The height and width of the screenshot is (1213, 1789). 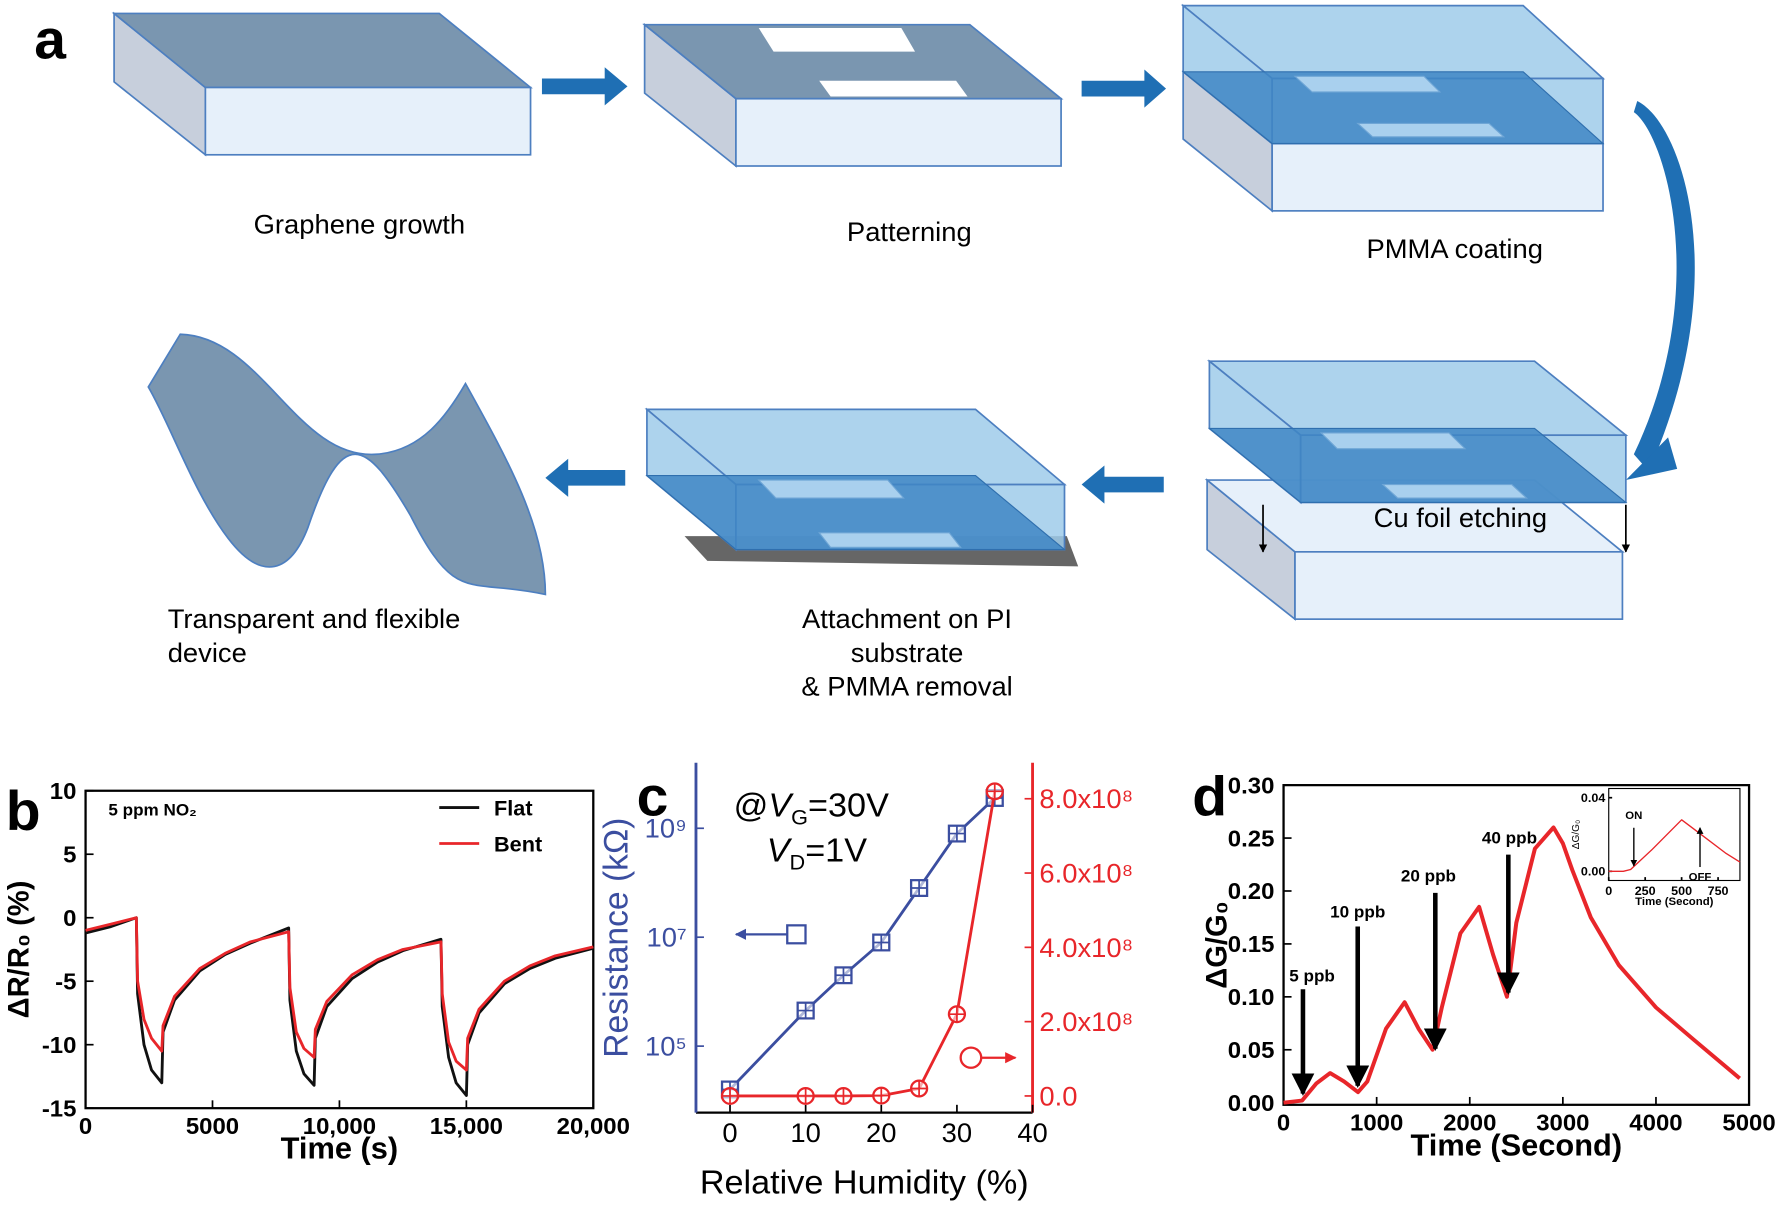 I want to click on y-tick-label: 10⁵, so click(x=666, y=1046).